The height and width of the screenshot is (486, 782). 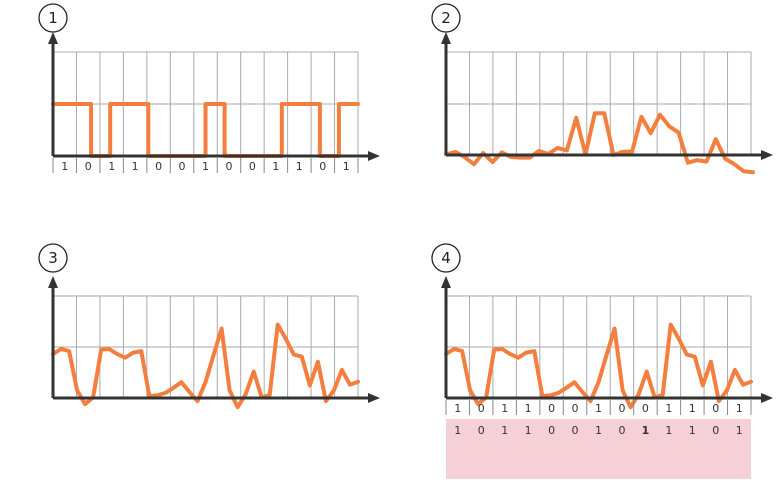 I want to click on panel-number: 4, so click(x=446, y=258).